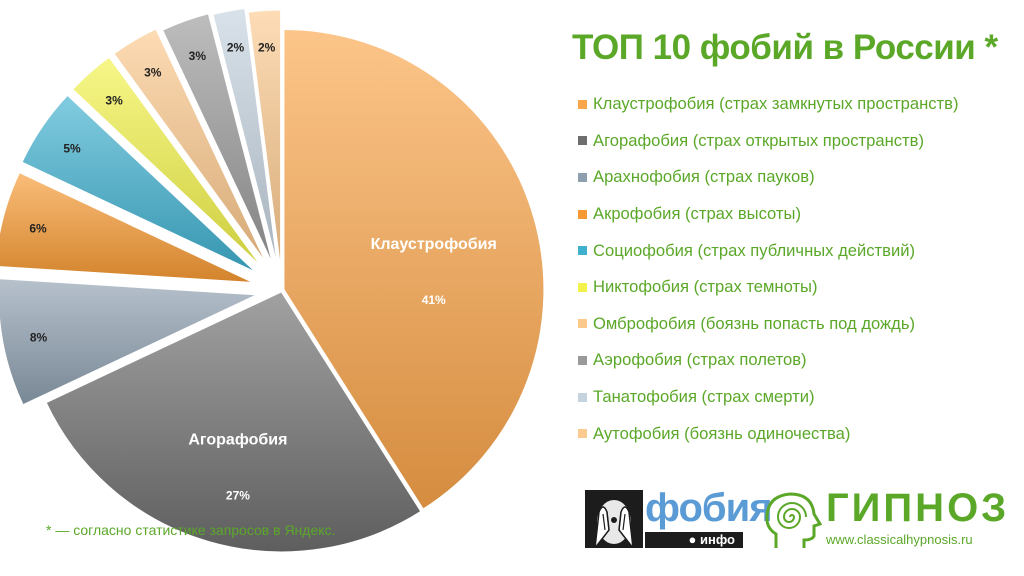 This screenshot has width=1024, height=576. Describe the element at coordinates (705, 287) in the screenshot. I see `legend-label: Никтофобия (страх темноты)` at that location.